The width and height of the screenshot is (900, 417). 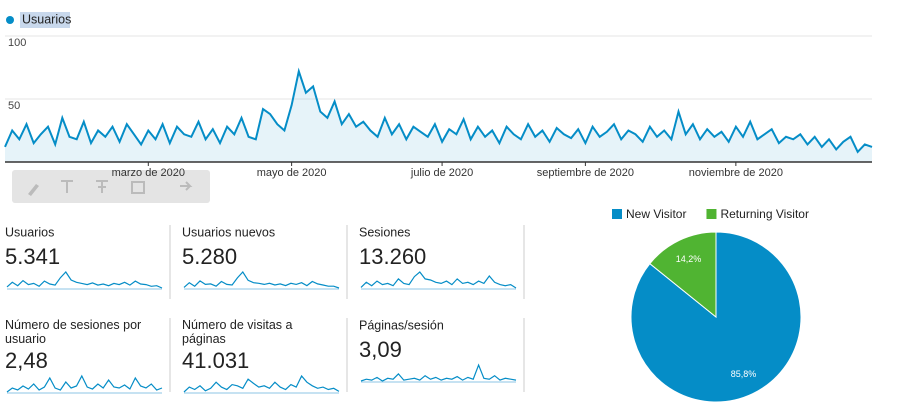 I want to click on annotation-toolbar, so click(x=111, y=186).